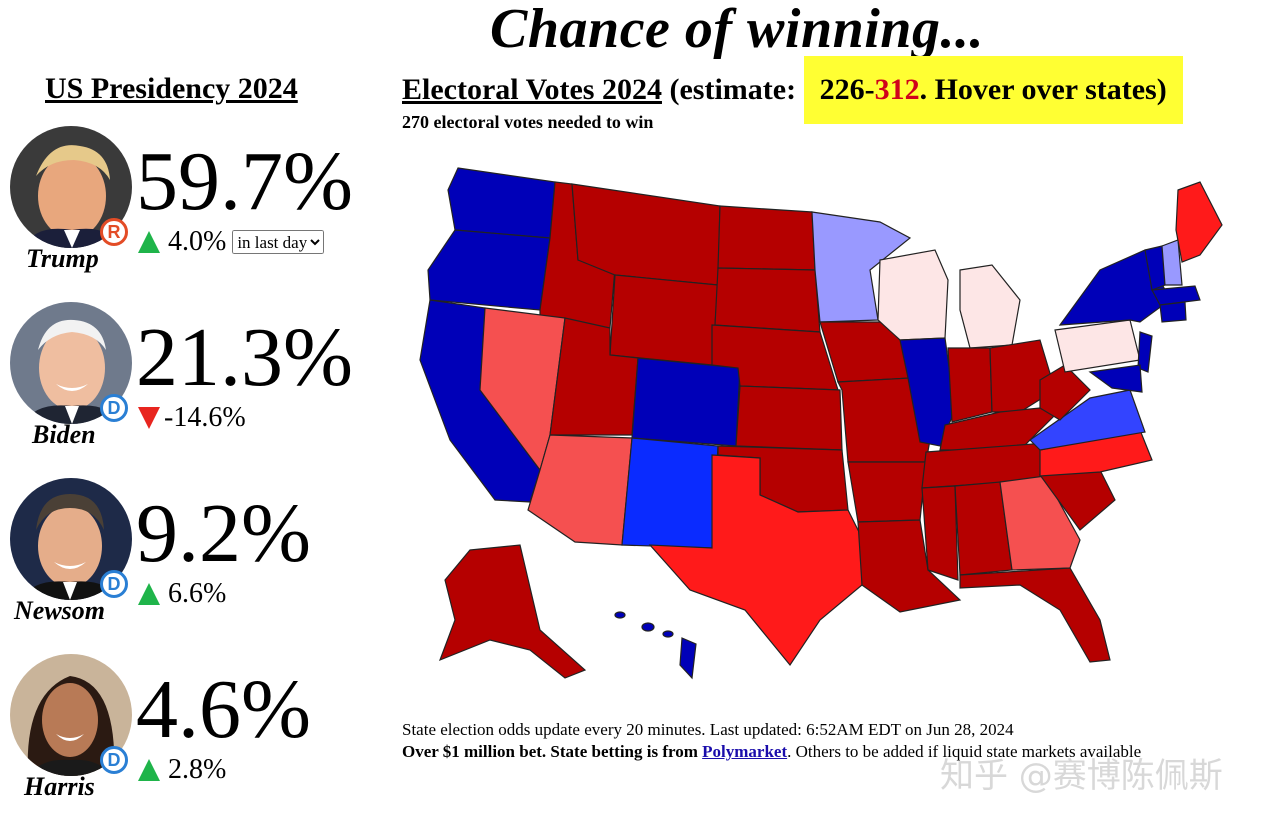 The width and height of the screenshot is (1284, 824). I want to click on change-row: 4.0% in last day, so click(231, 242).